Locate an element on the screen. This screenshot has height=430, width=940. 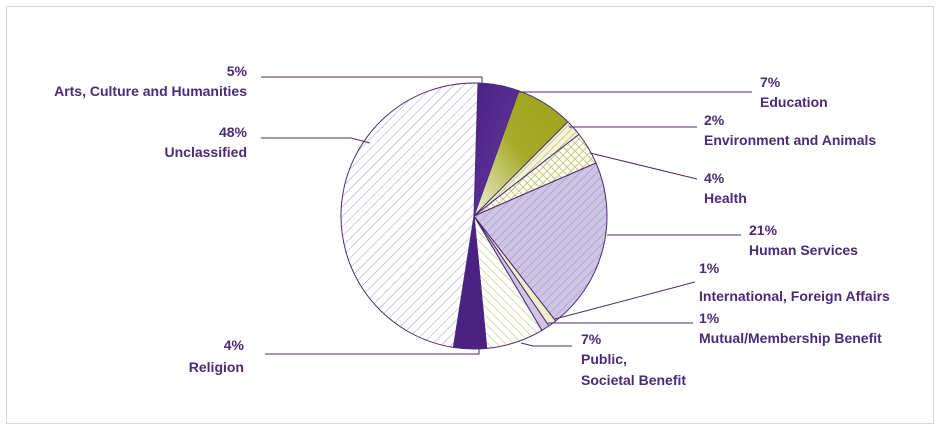
slice-label-health: Health is located at coordinates (725, 198).